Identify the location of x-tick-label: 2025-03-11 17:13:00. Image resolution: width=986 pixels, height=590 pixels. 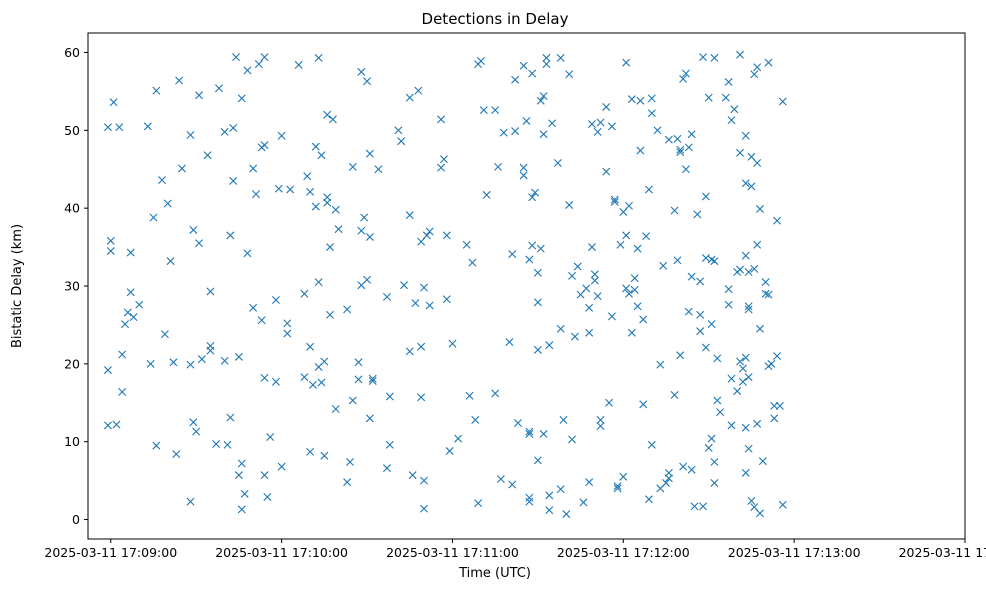
(794, 552).